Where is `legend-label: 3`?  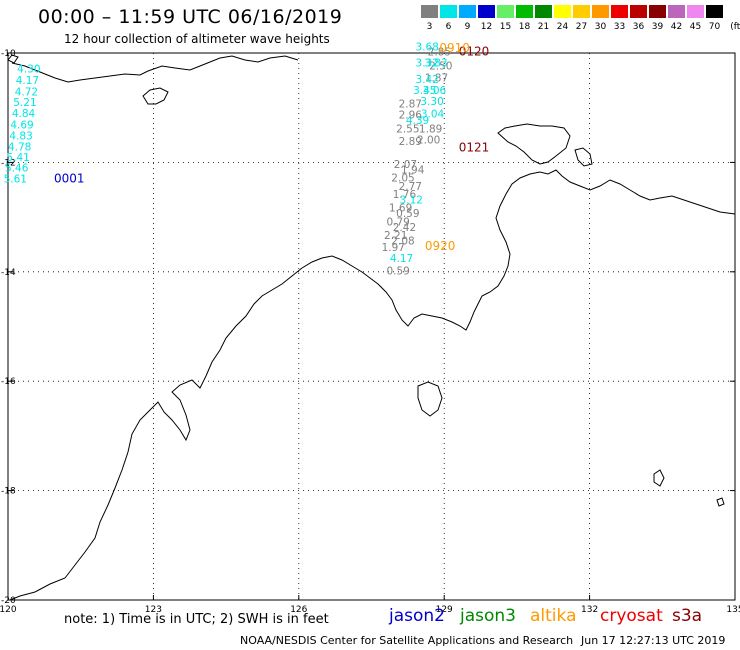 legend-label: 3 is located at coordinates (429, 27).